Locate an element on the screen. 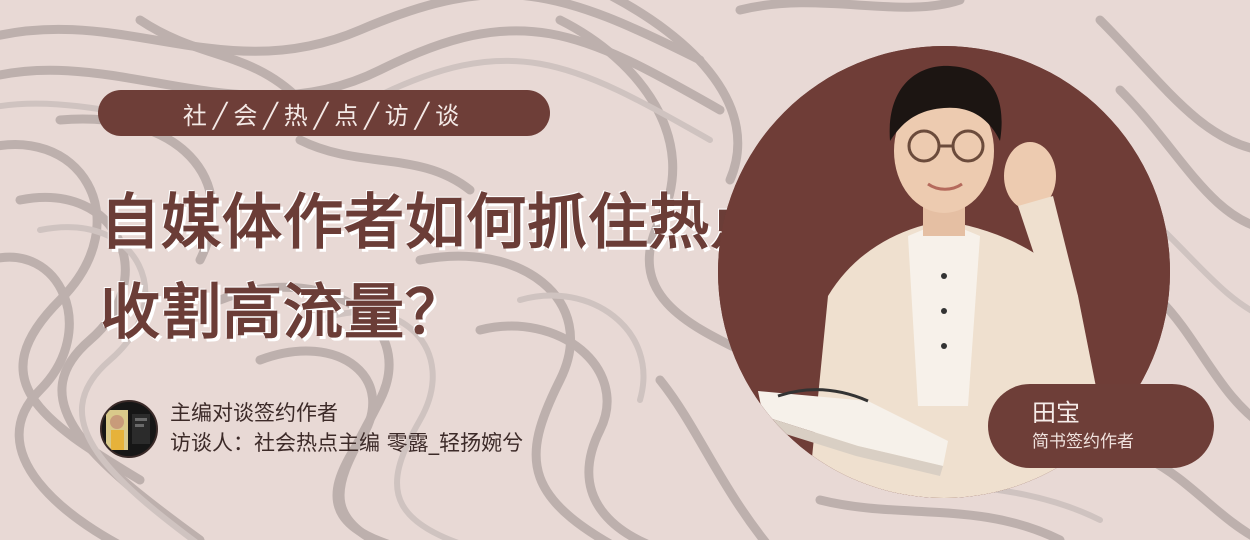 Image resolution: width=1250 pixels, height=540 pixels. category-pill: 社╱会╱热╱点╱访╱谈 is located at coordinates (324, 113).